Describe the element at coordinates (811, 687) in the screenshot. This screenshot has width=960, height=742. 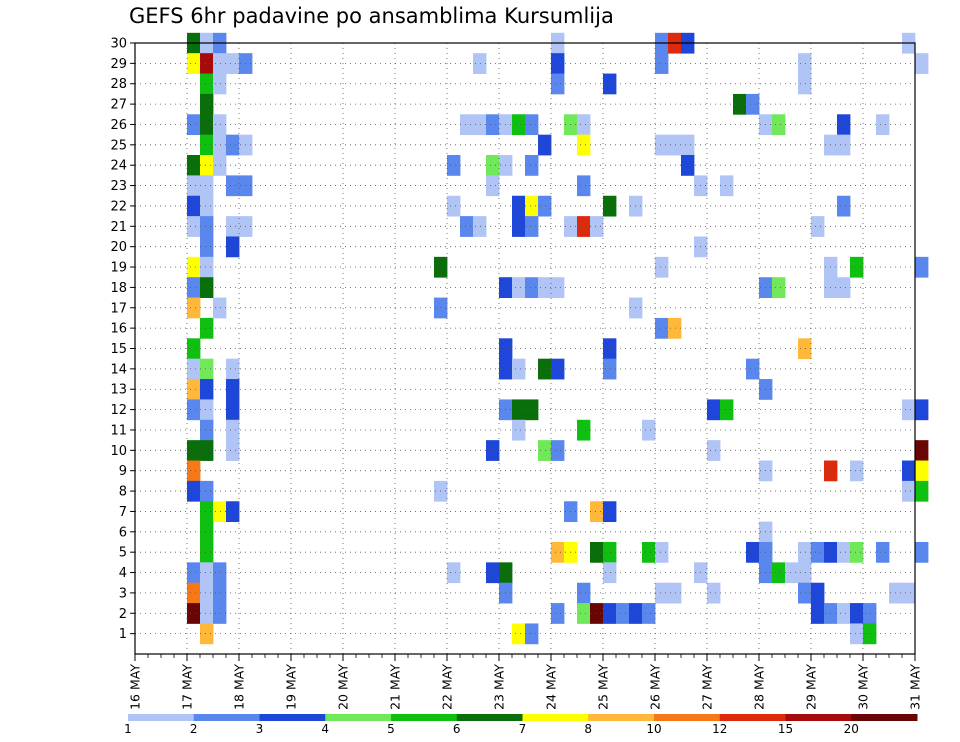
I see `x-tick-label: 29 MAY` at that location.